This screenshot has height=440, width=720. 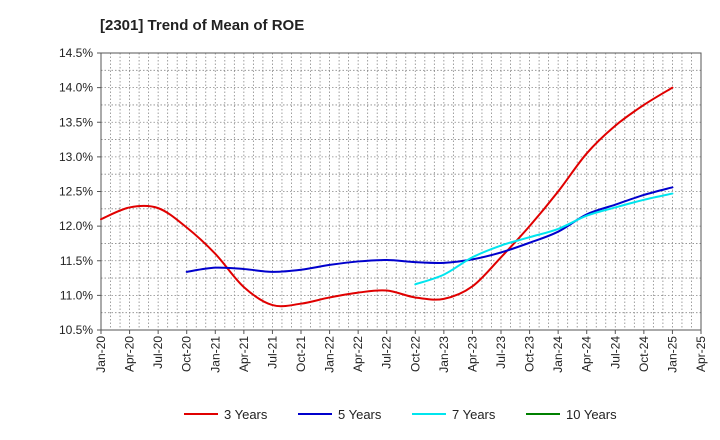 What do you see at coordinates (76, 88) in the screenshot?
I see `y-tick-label: 14.0%` at bounding box center [76, 88].